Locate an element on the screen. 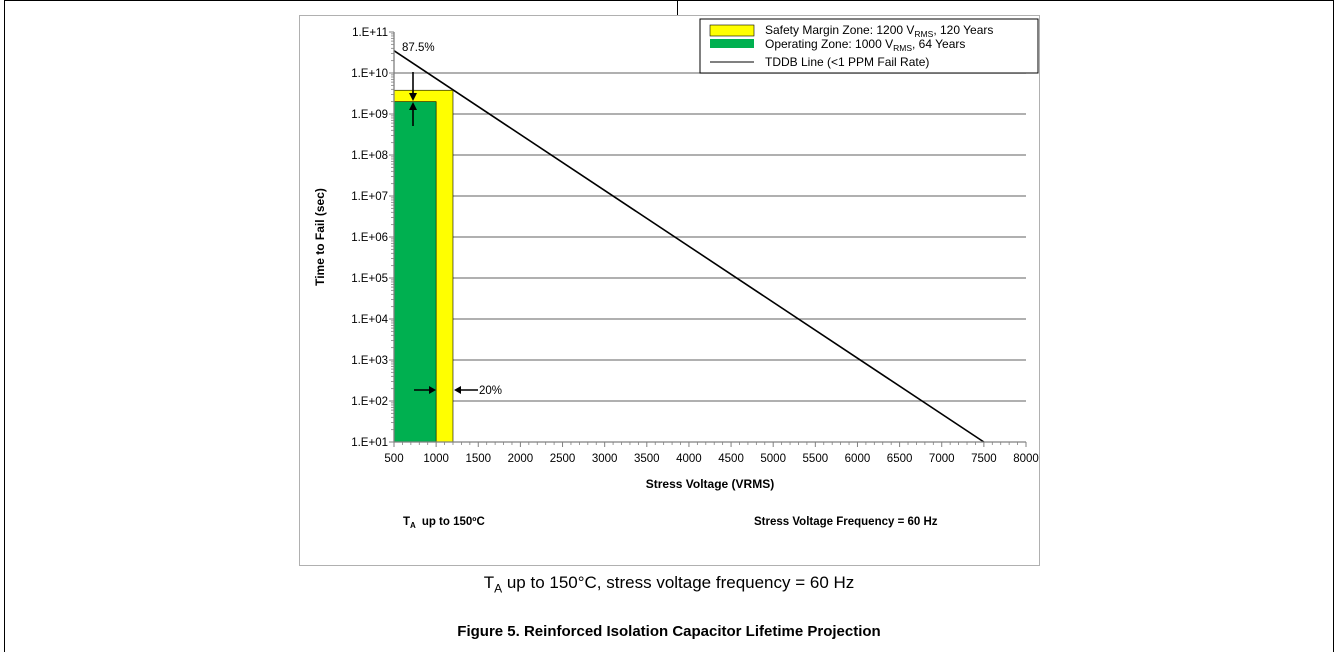  arrow-up-head is located at coordinates (413, 106).